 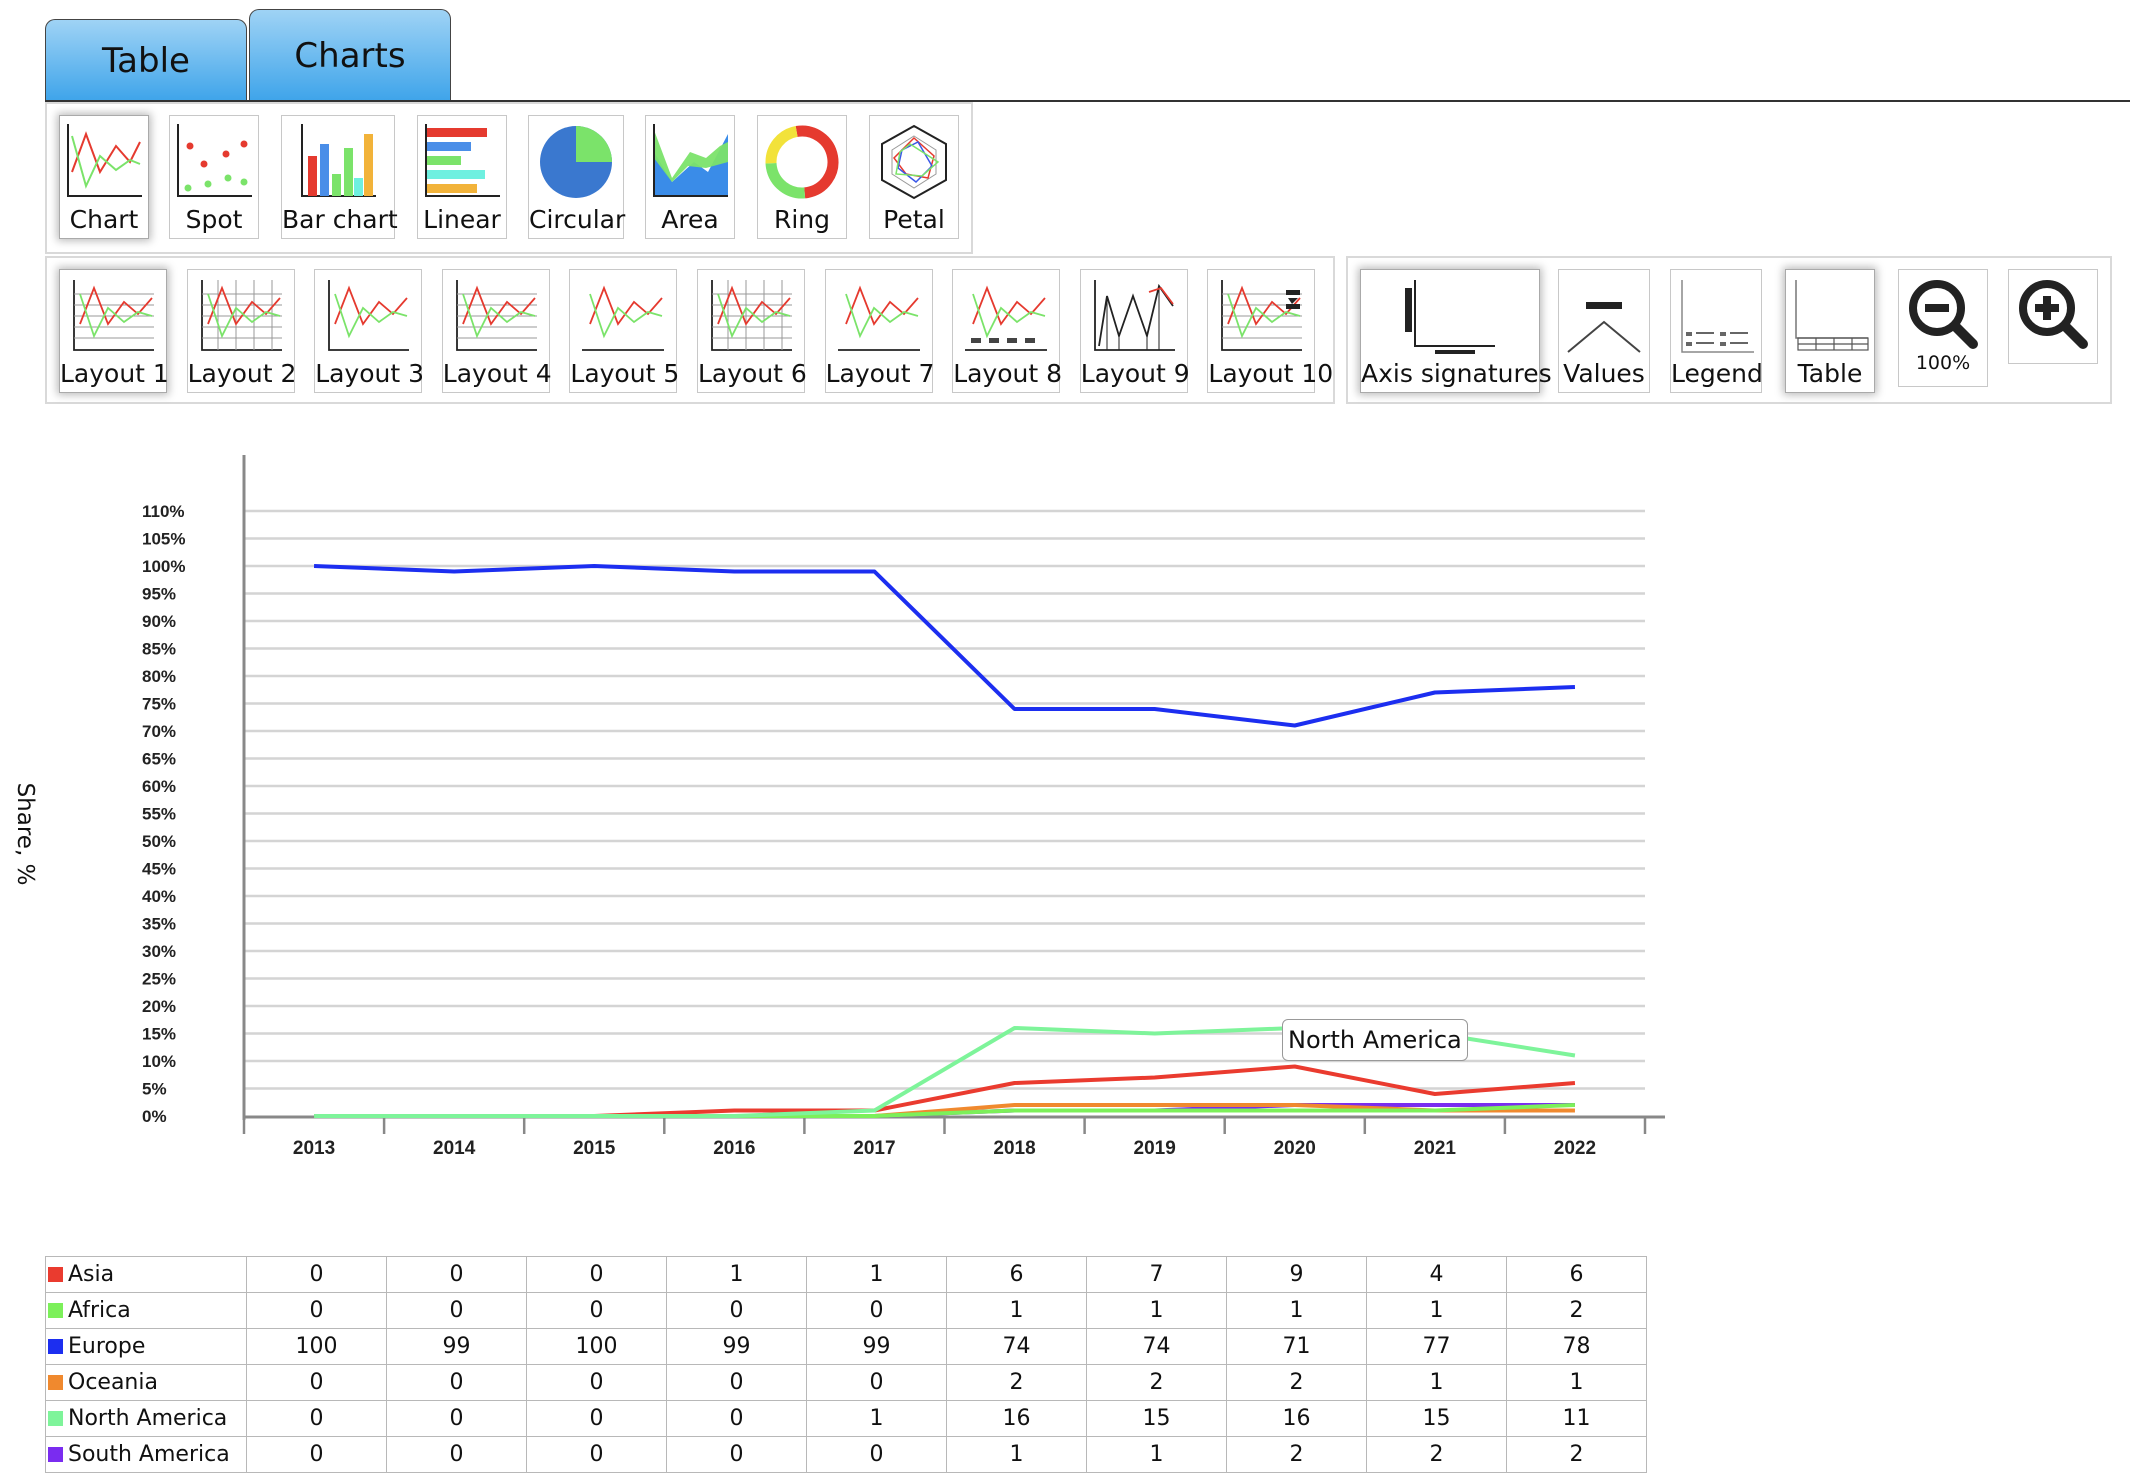 What do you see at coordinates (25, 834) in the screenshot?
I see `y-axis-label: Share, %` at bounding box center [25, 834].